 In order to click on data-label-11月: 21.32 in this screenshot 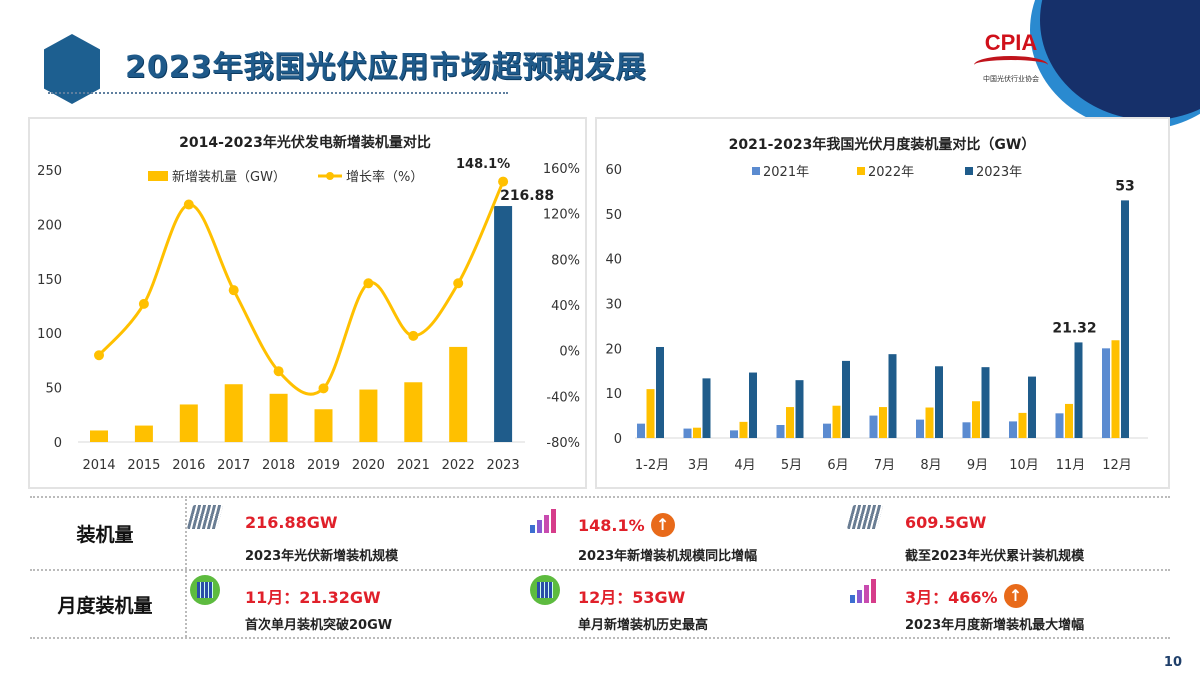, I will do `click(1074, 328)`.